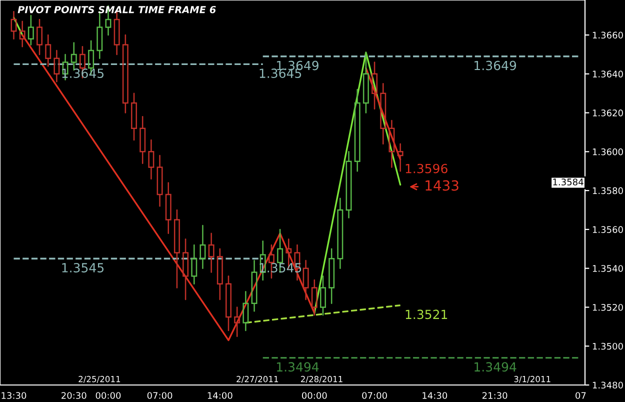  What do you see at coordinates (607, 152) in the screenshot?
I see `y-tick-label: 1.3600` at bounding box center [607, 152].